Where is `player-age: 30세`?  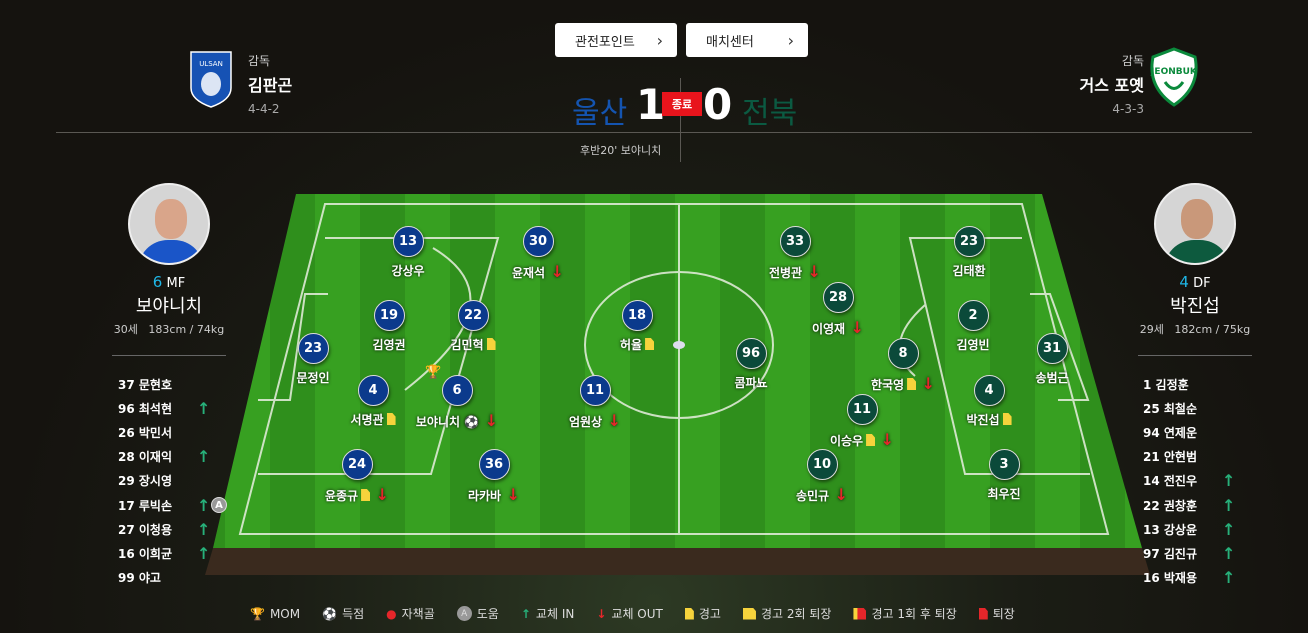
player-age: 30세 is located at coordinates (125, 329).